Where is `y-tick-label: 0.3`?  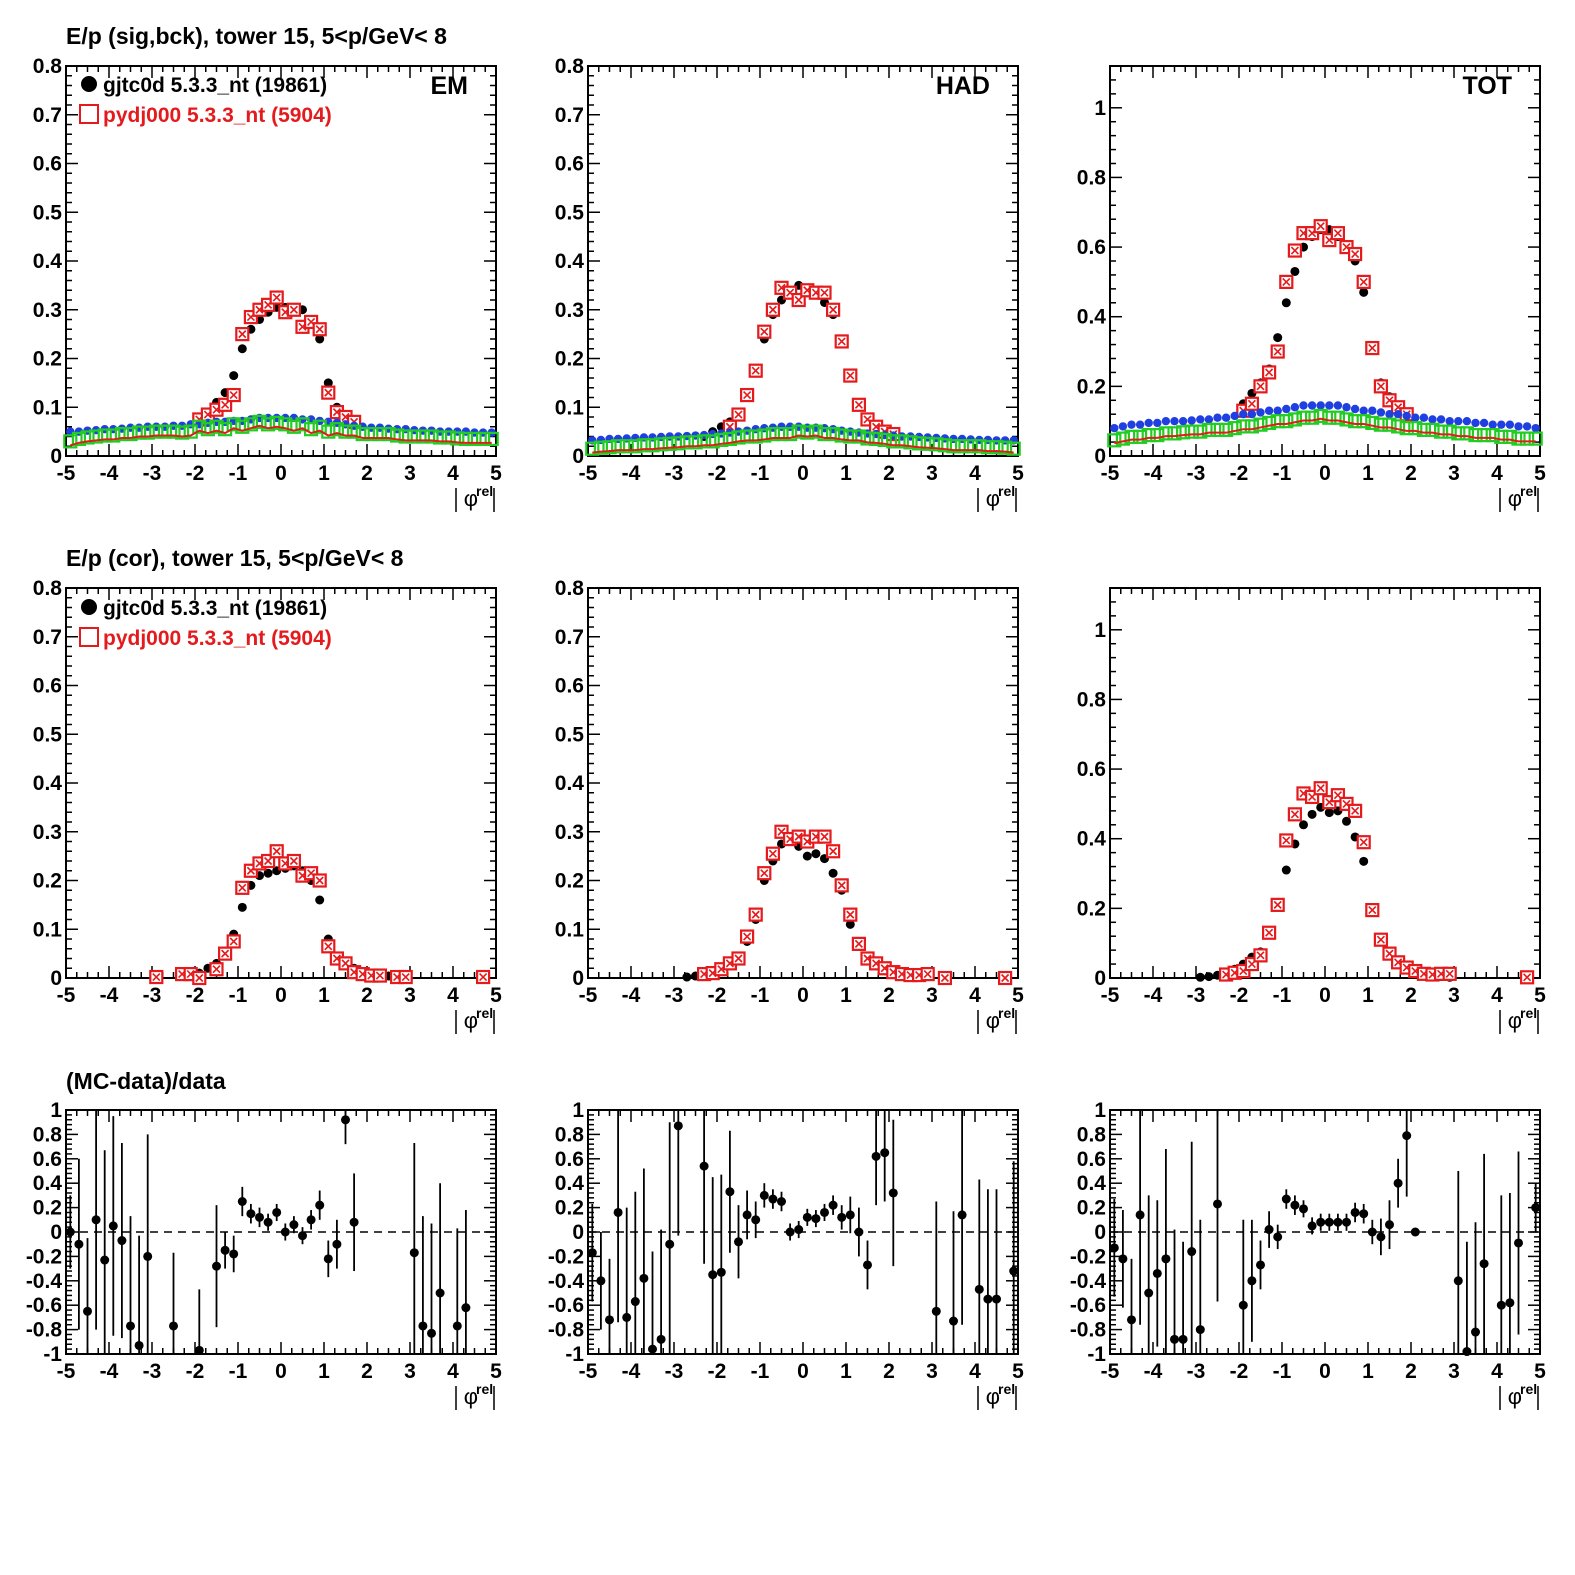
y-tick-label: 0.3 is located at coordinates (569, 310).